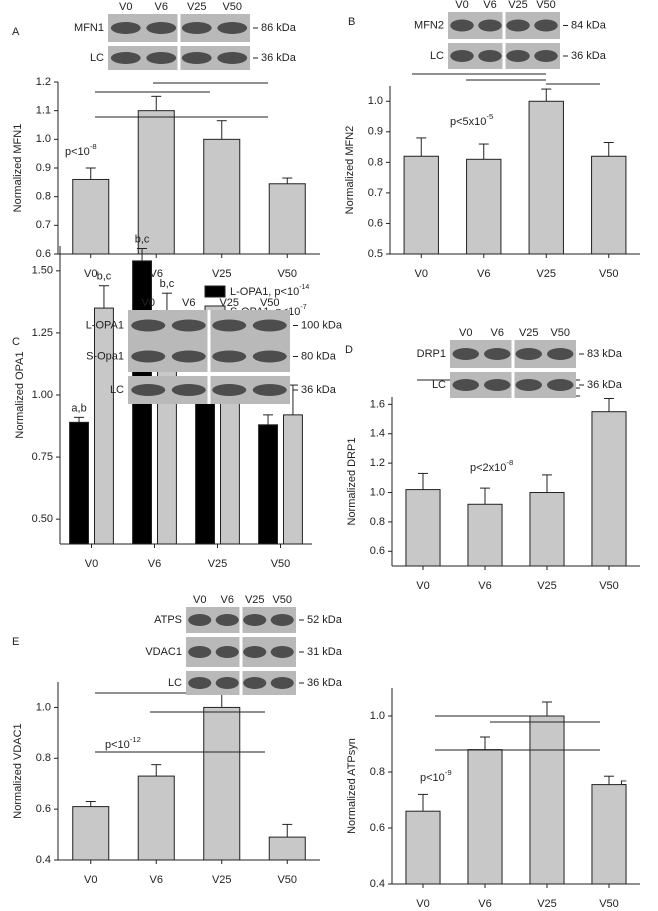 This screenshot has height=911, width=658. I want to click on annotation: p<2x10-8, so click(491, 466).